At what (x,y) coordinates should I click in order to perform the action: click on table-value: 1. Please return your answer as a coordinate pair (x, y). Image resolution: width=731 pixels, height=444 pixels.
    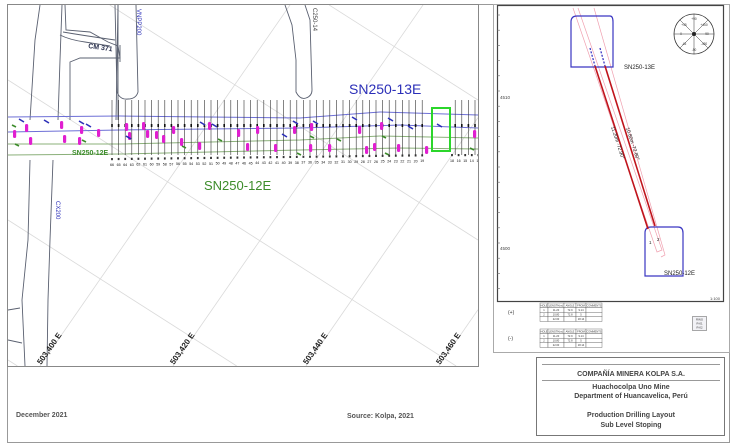
    Looking at the image, I should click on (544, 310).